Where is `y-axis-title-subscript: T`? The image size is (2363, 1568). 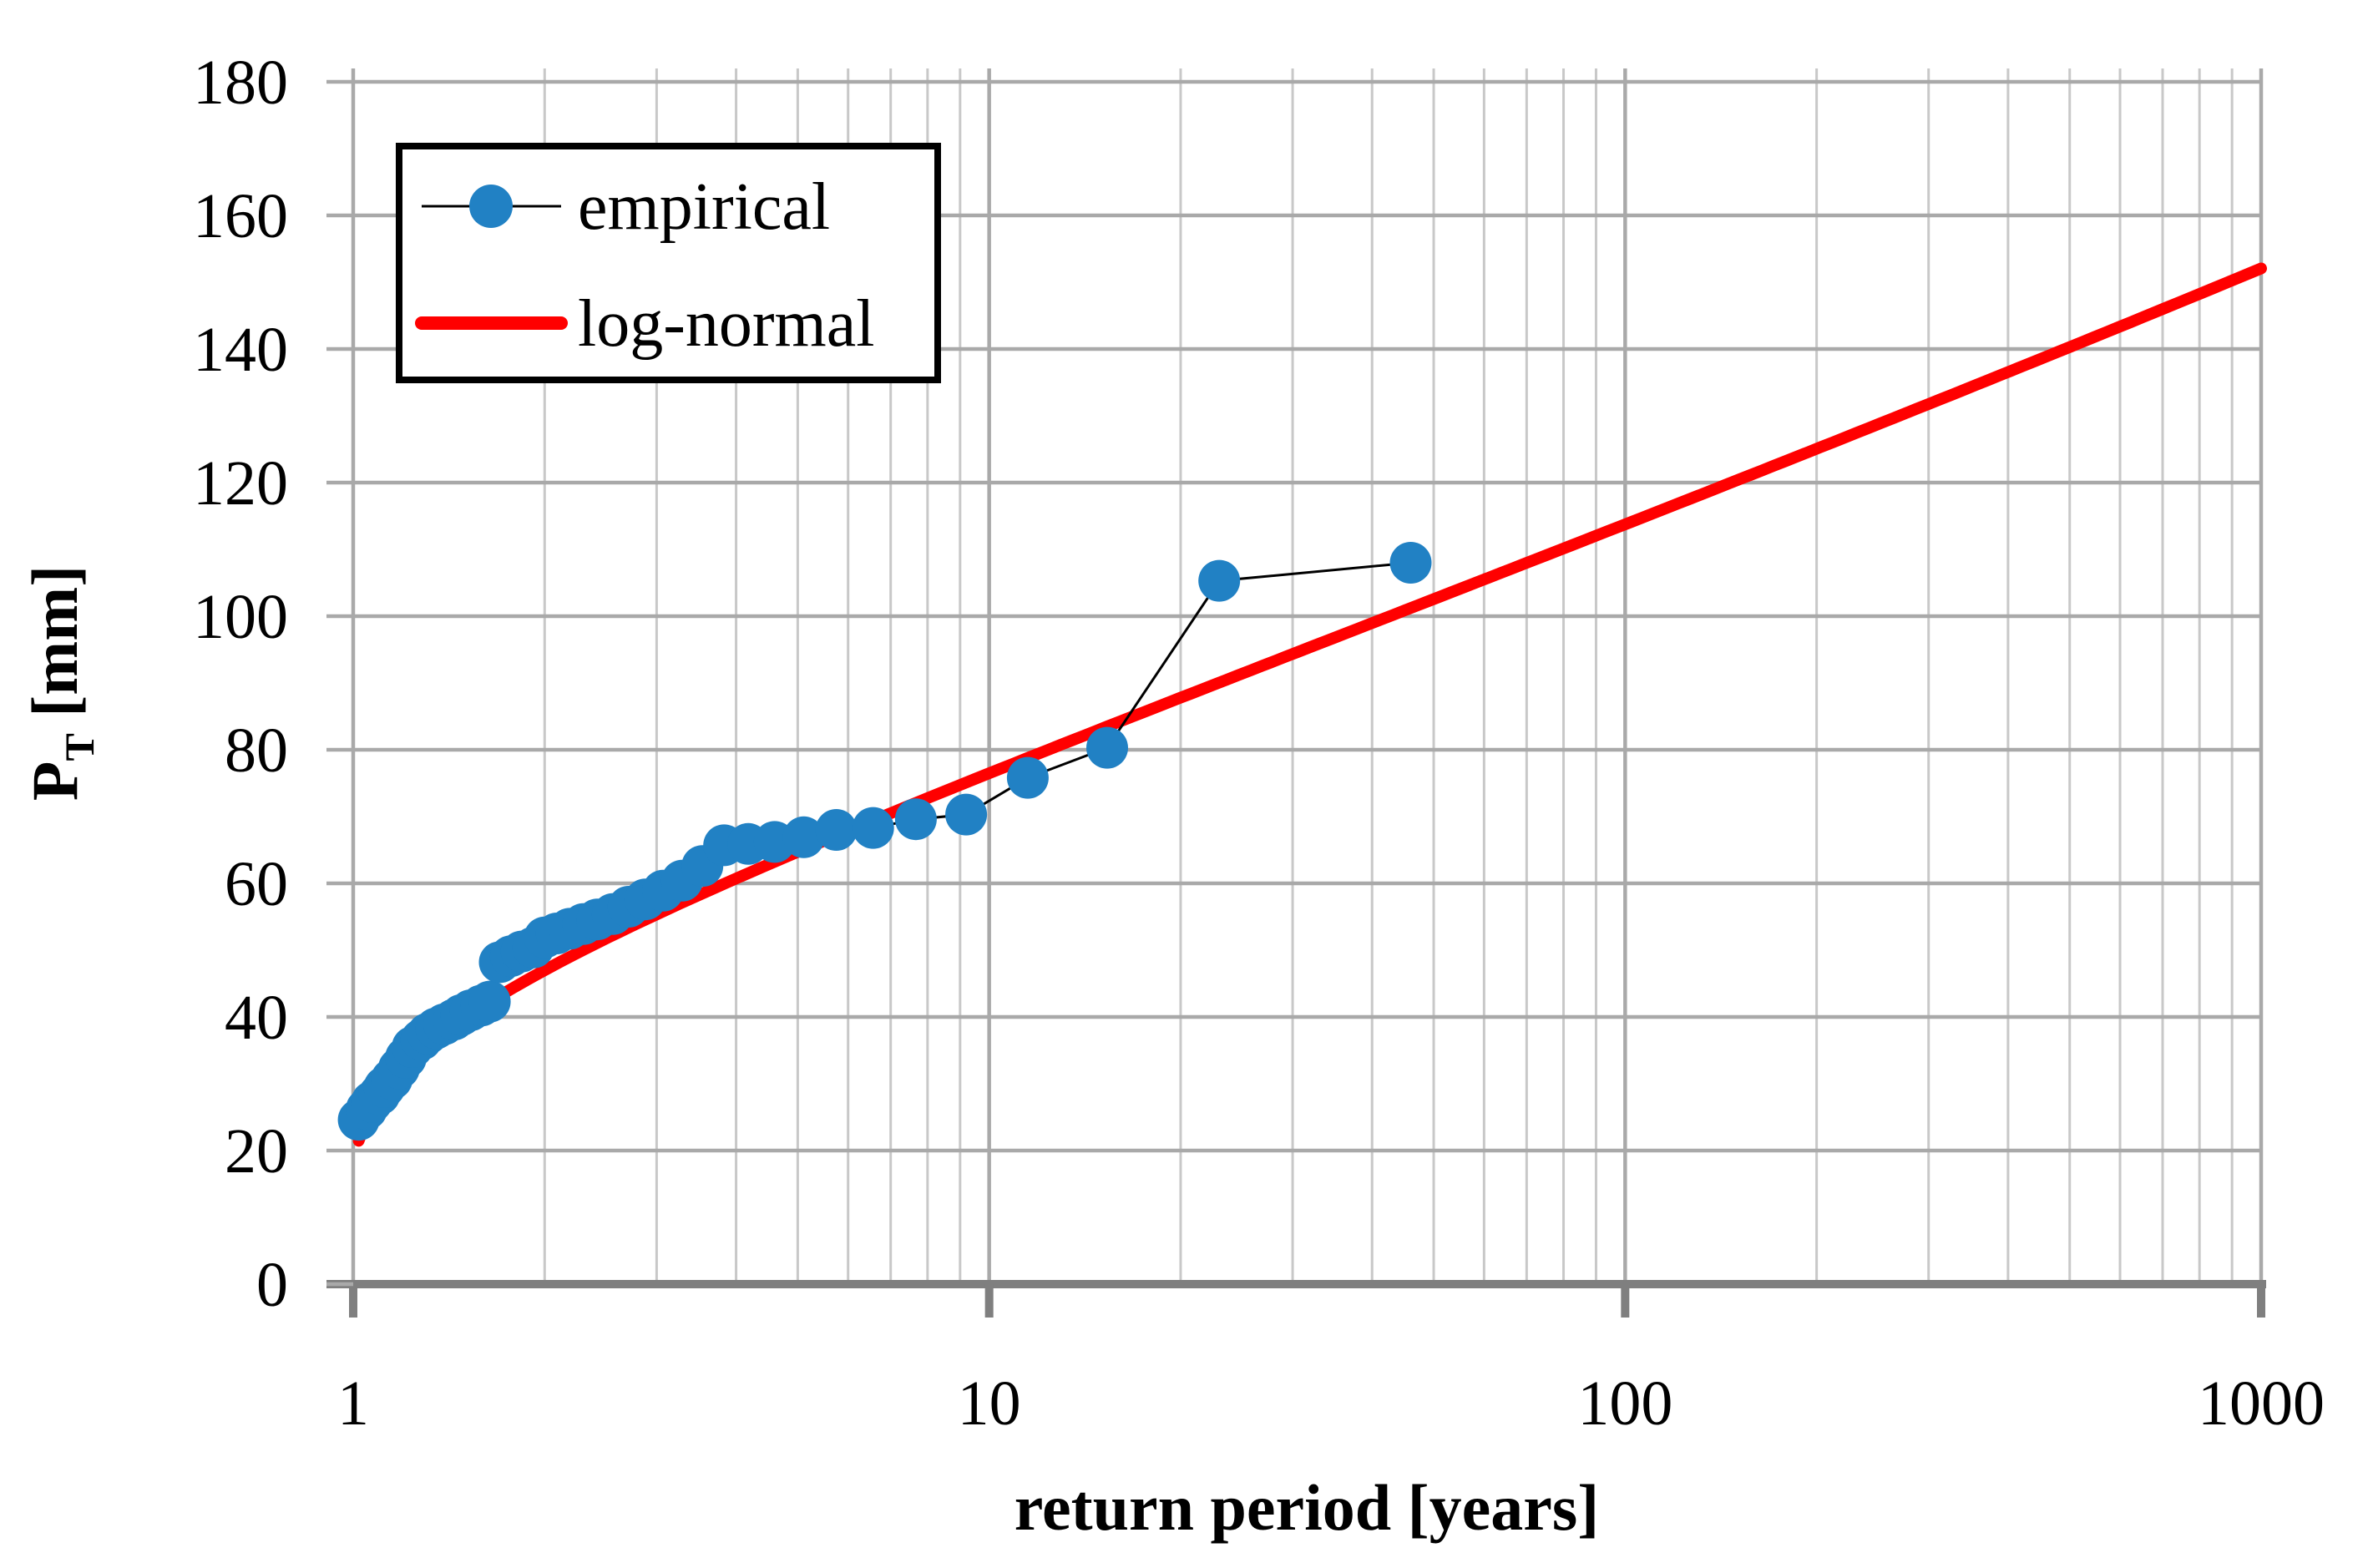 y-axis-title-subscript: T is located at coordinates (80, 747).